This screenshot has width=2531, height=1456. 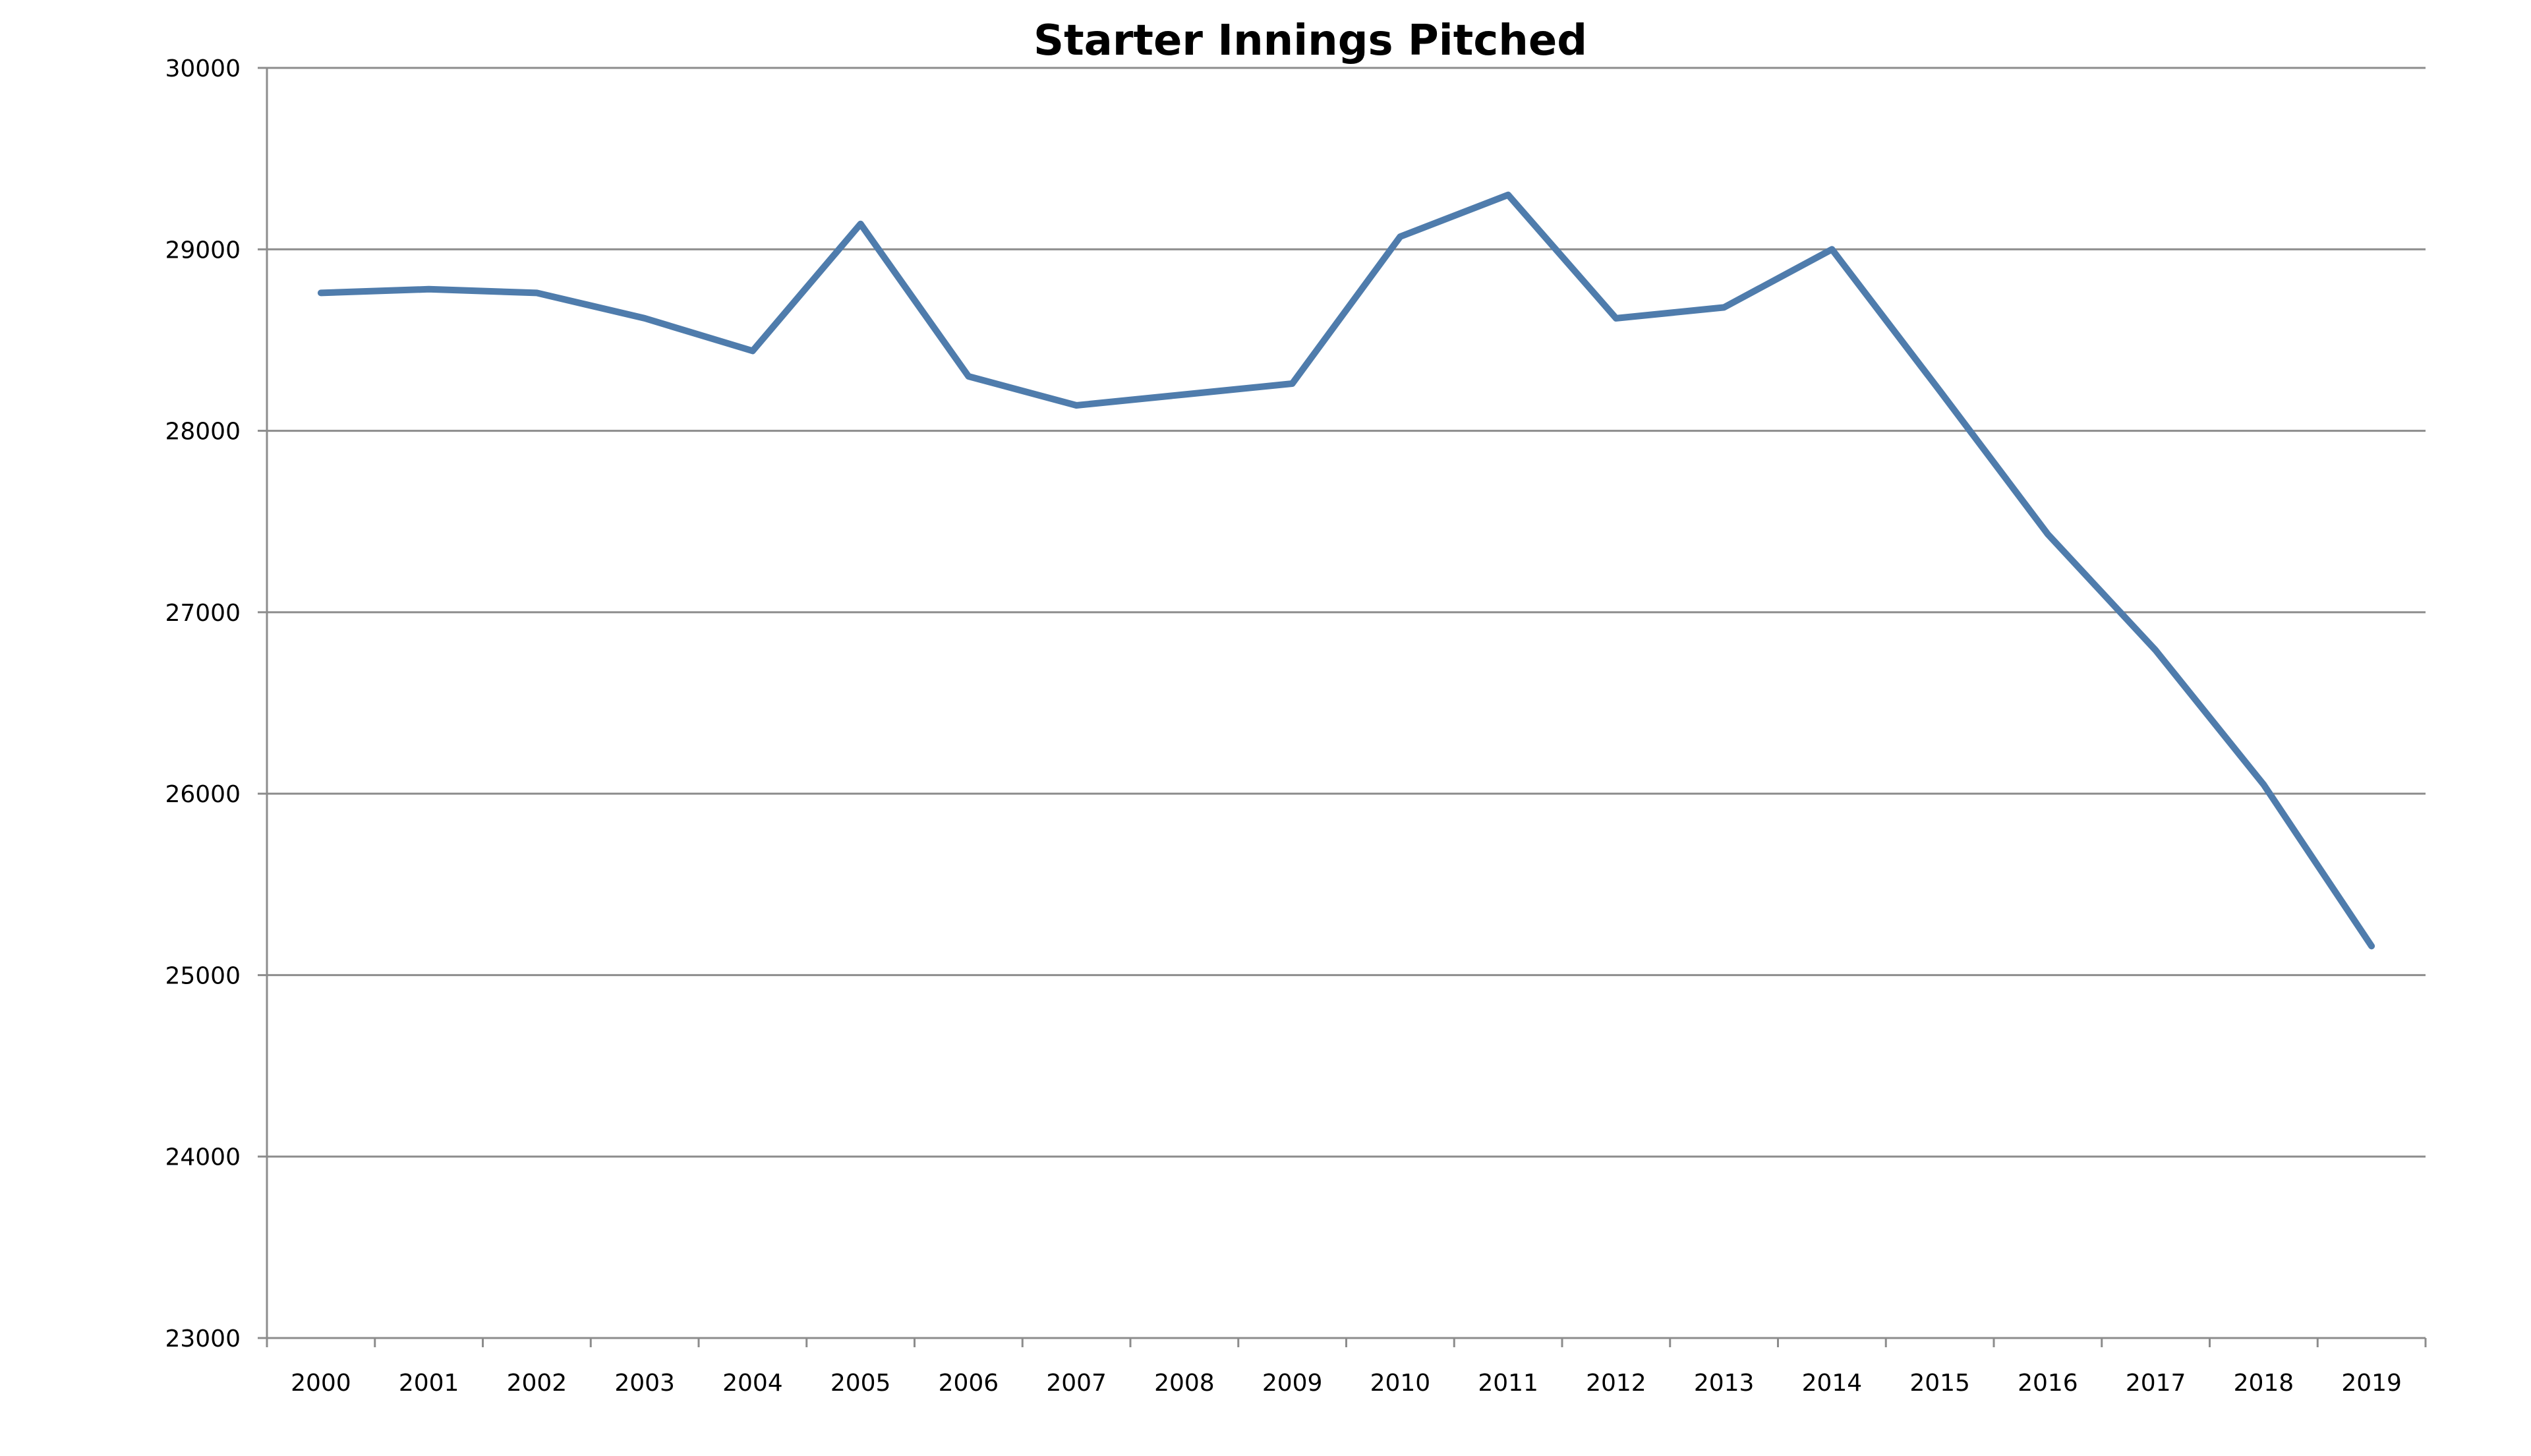 What do you see at coordinates (752, 1383) in the screenshot?
I see `x-tick-label: 2004` at bounding box center [752, 1383].